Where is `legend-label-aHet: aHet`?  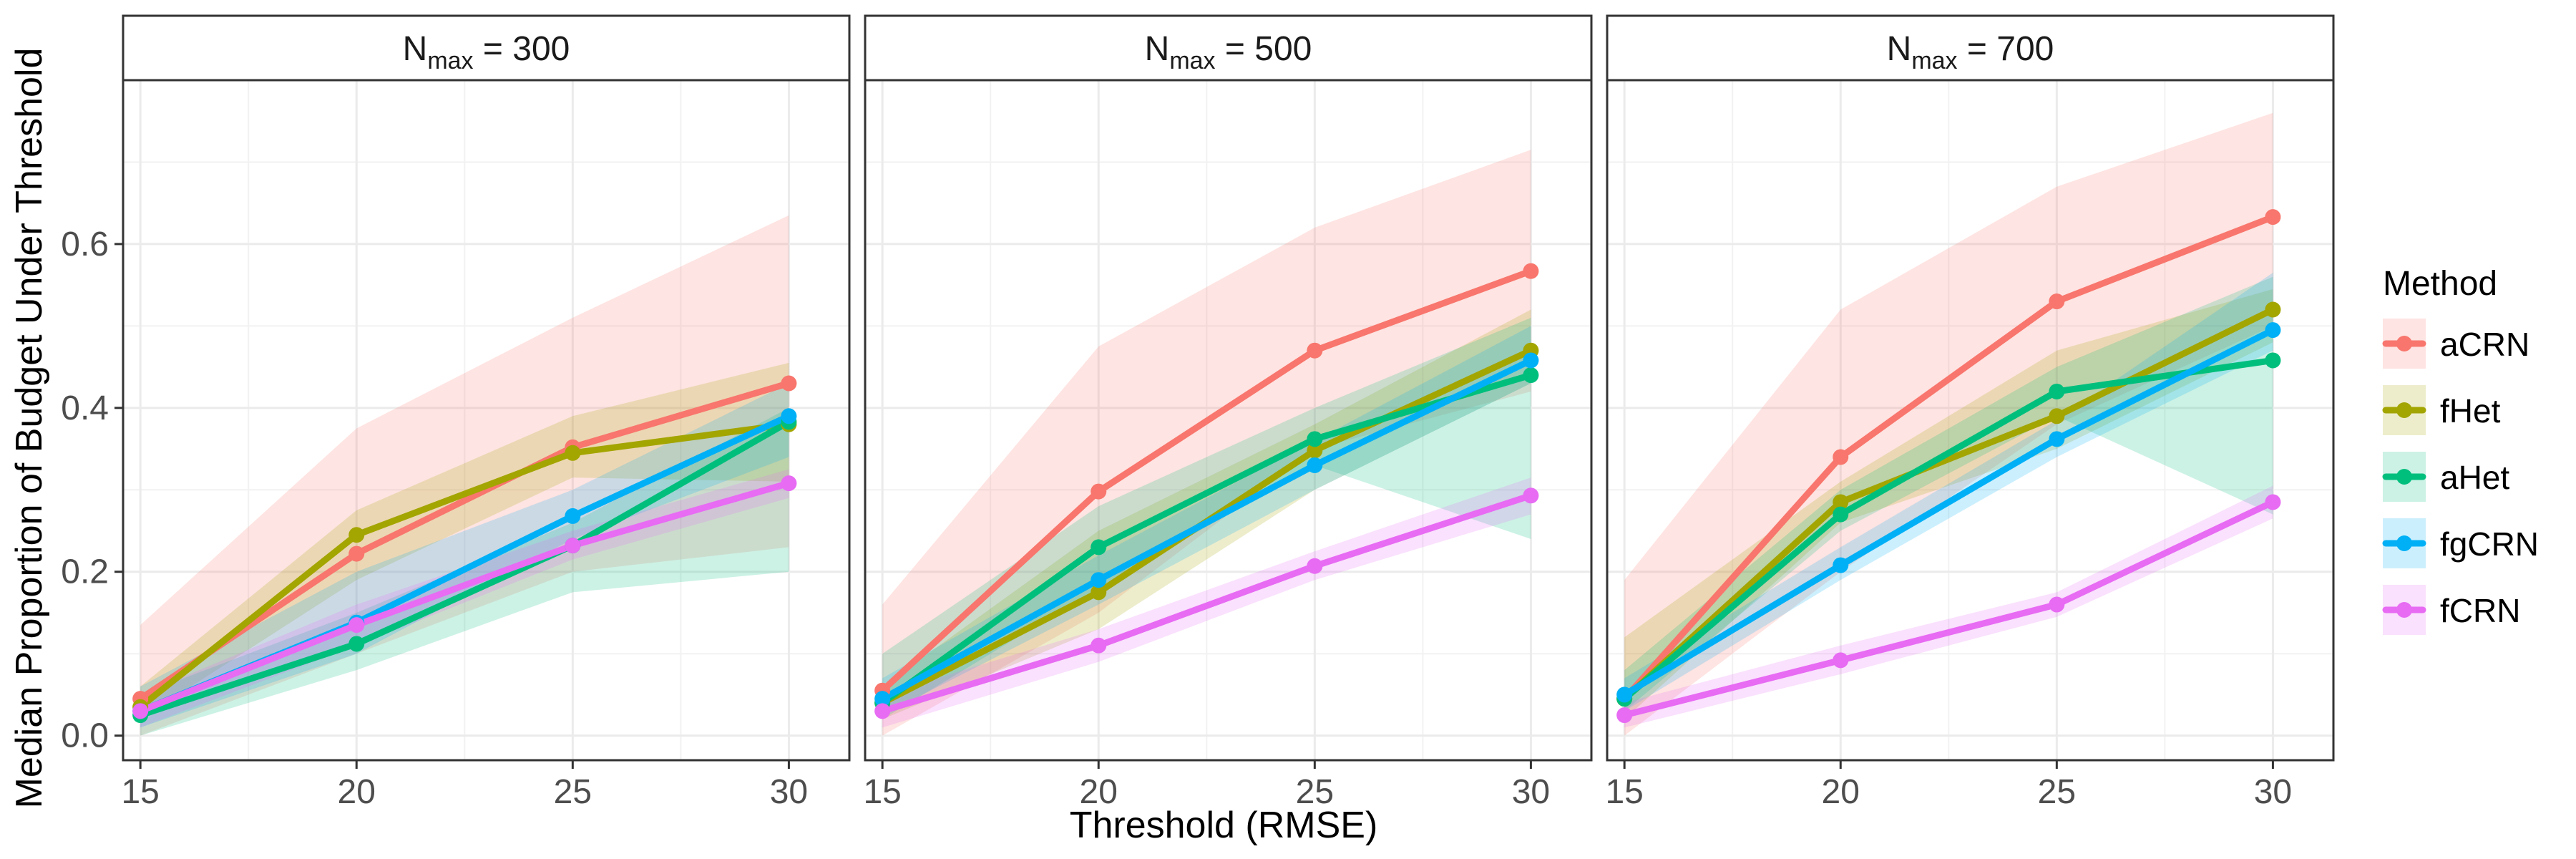
legend-label-aHet: aHet is located at coordinates (2474, 477).